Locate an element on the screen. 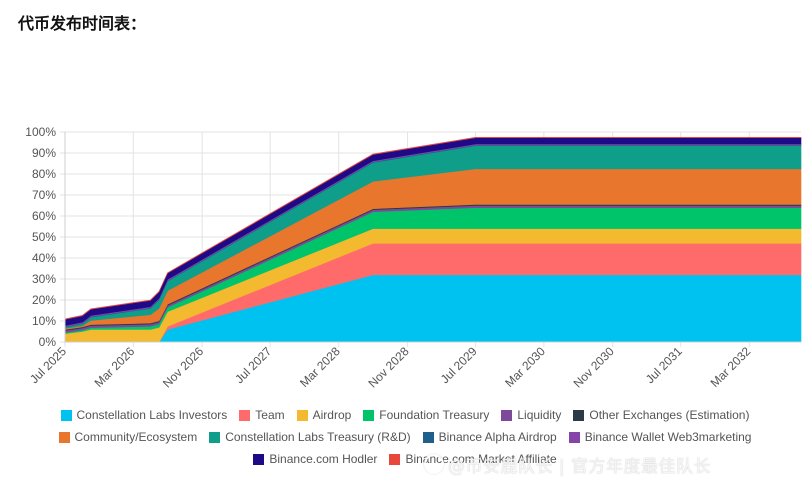 Image resolution: width=810 pixels, height=489 pixels. legend-item: Team is located at coordinates (262, 415).